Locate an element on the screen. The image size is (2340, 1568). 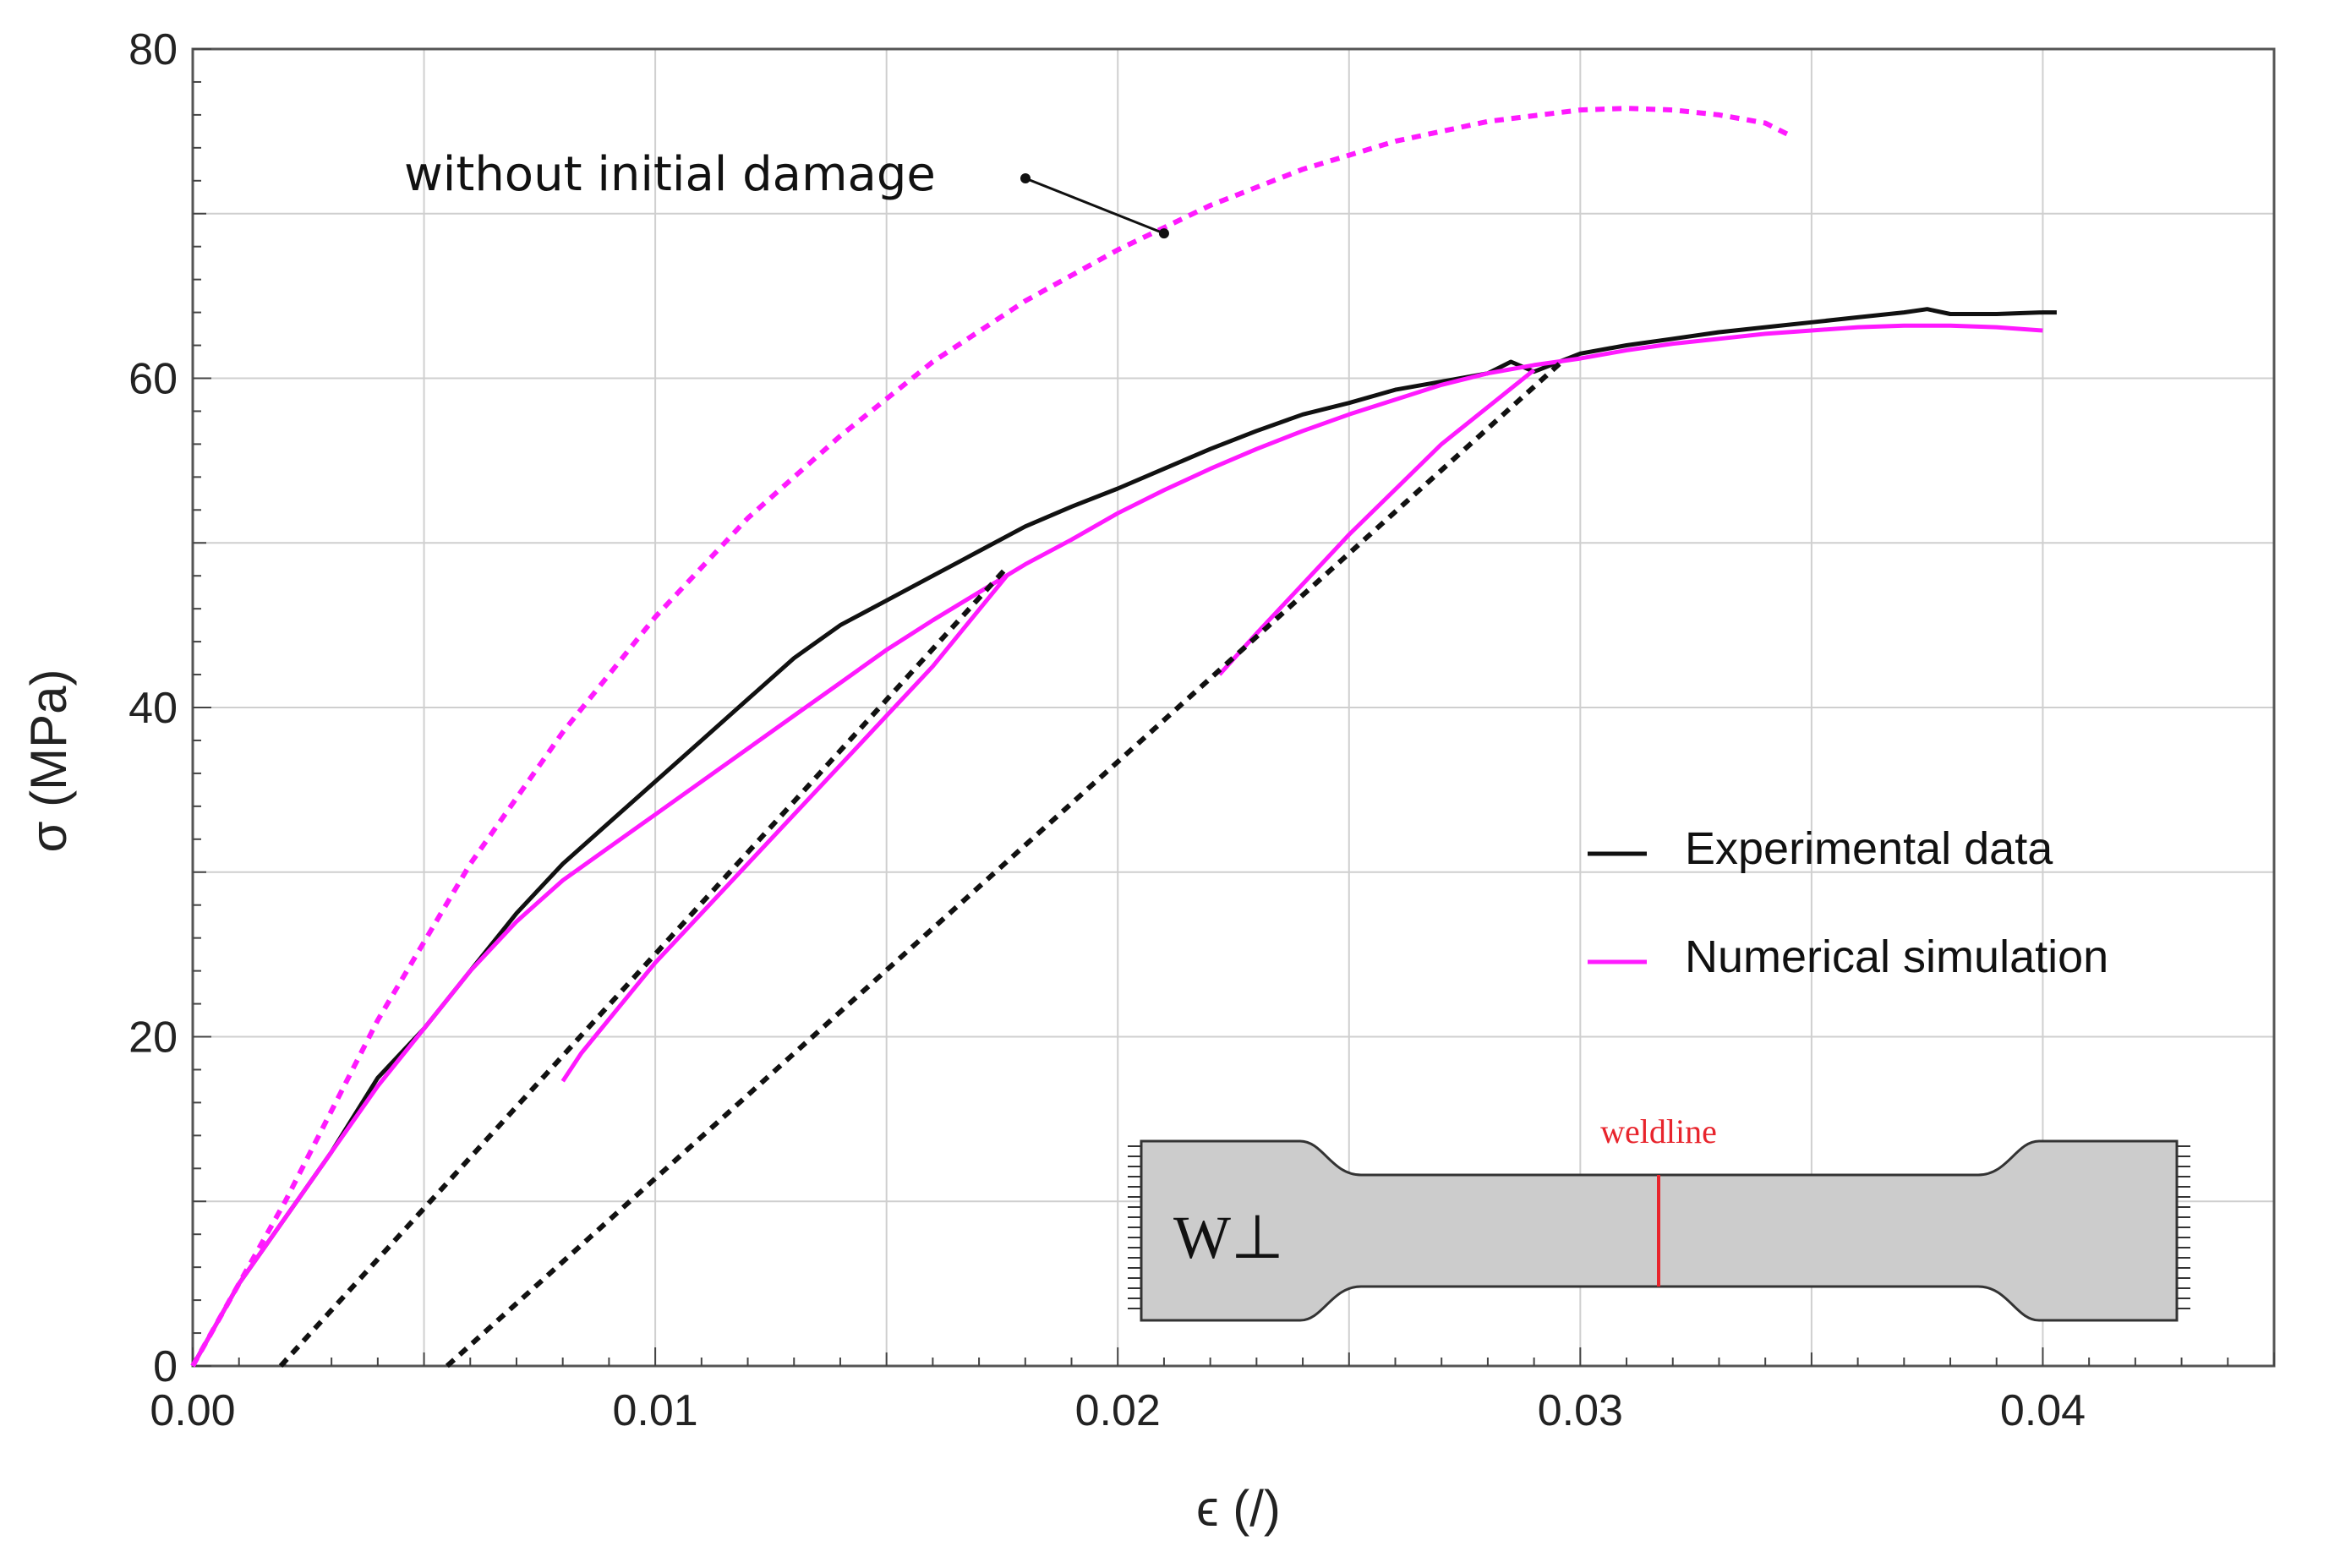
annotation-text: without initial damage is located at coordinates (670, 174).